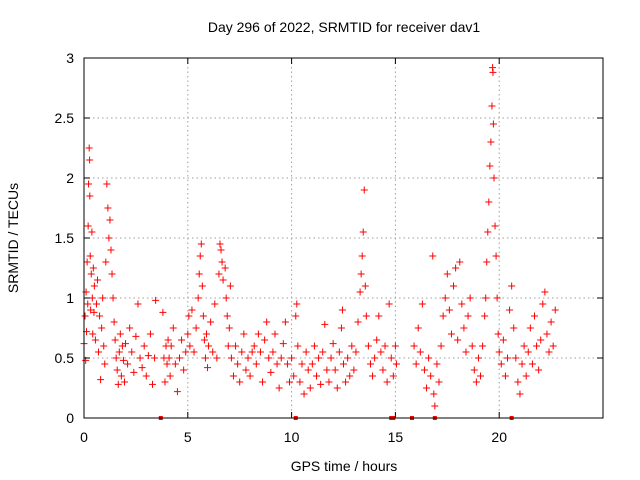 Image resolution: width=640 pixels, height=480 pixels. I want to click on x-tick-label: 5, so click(188, 437).